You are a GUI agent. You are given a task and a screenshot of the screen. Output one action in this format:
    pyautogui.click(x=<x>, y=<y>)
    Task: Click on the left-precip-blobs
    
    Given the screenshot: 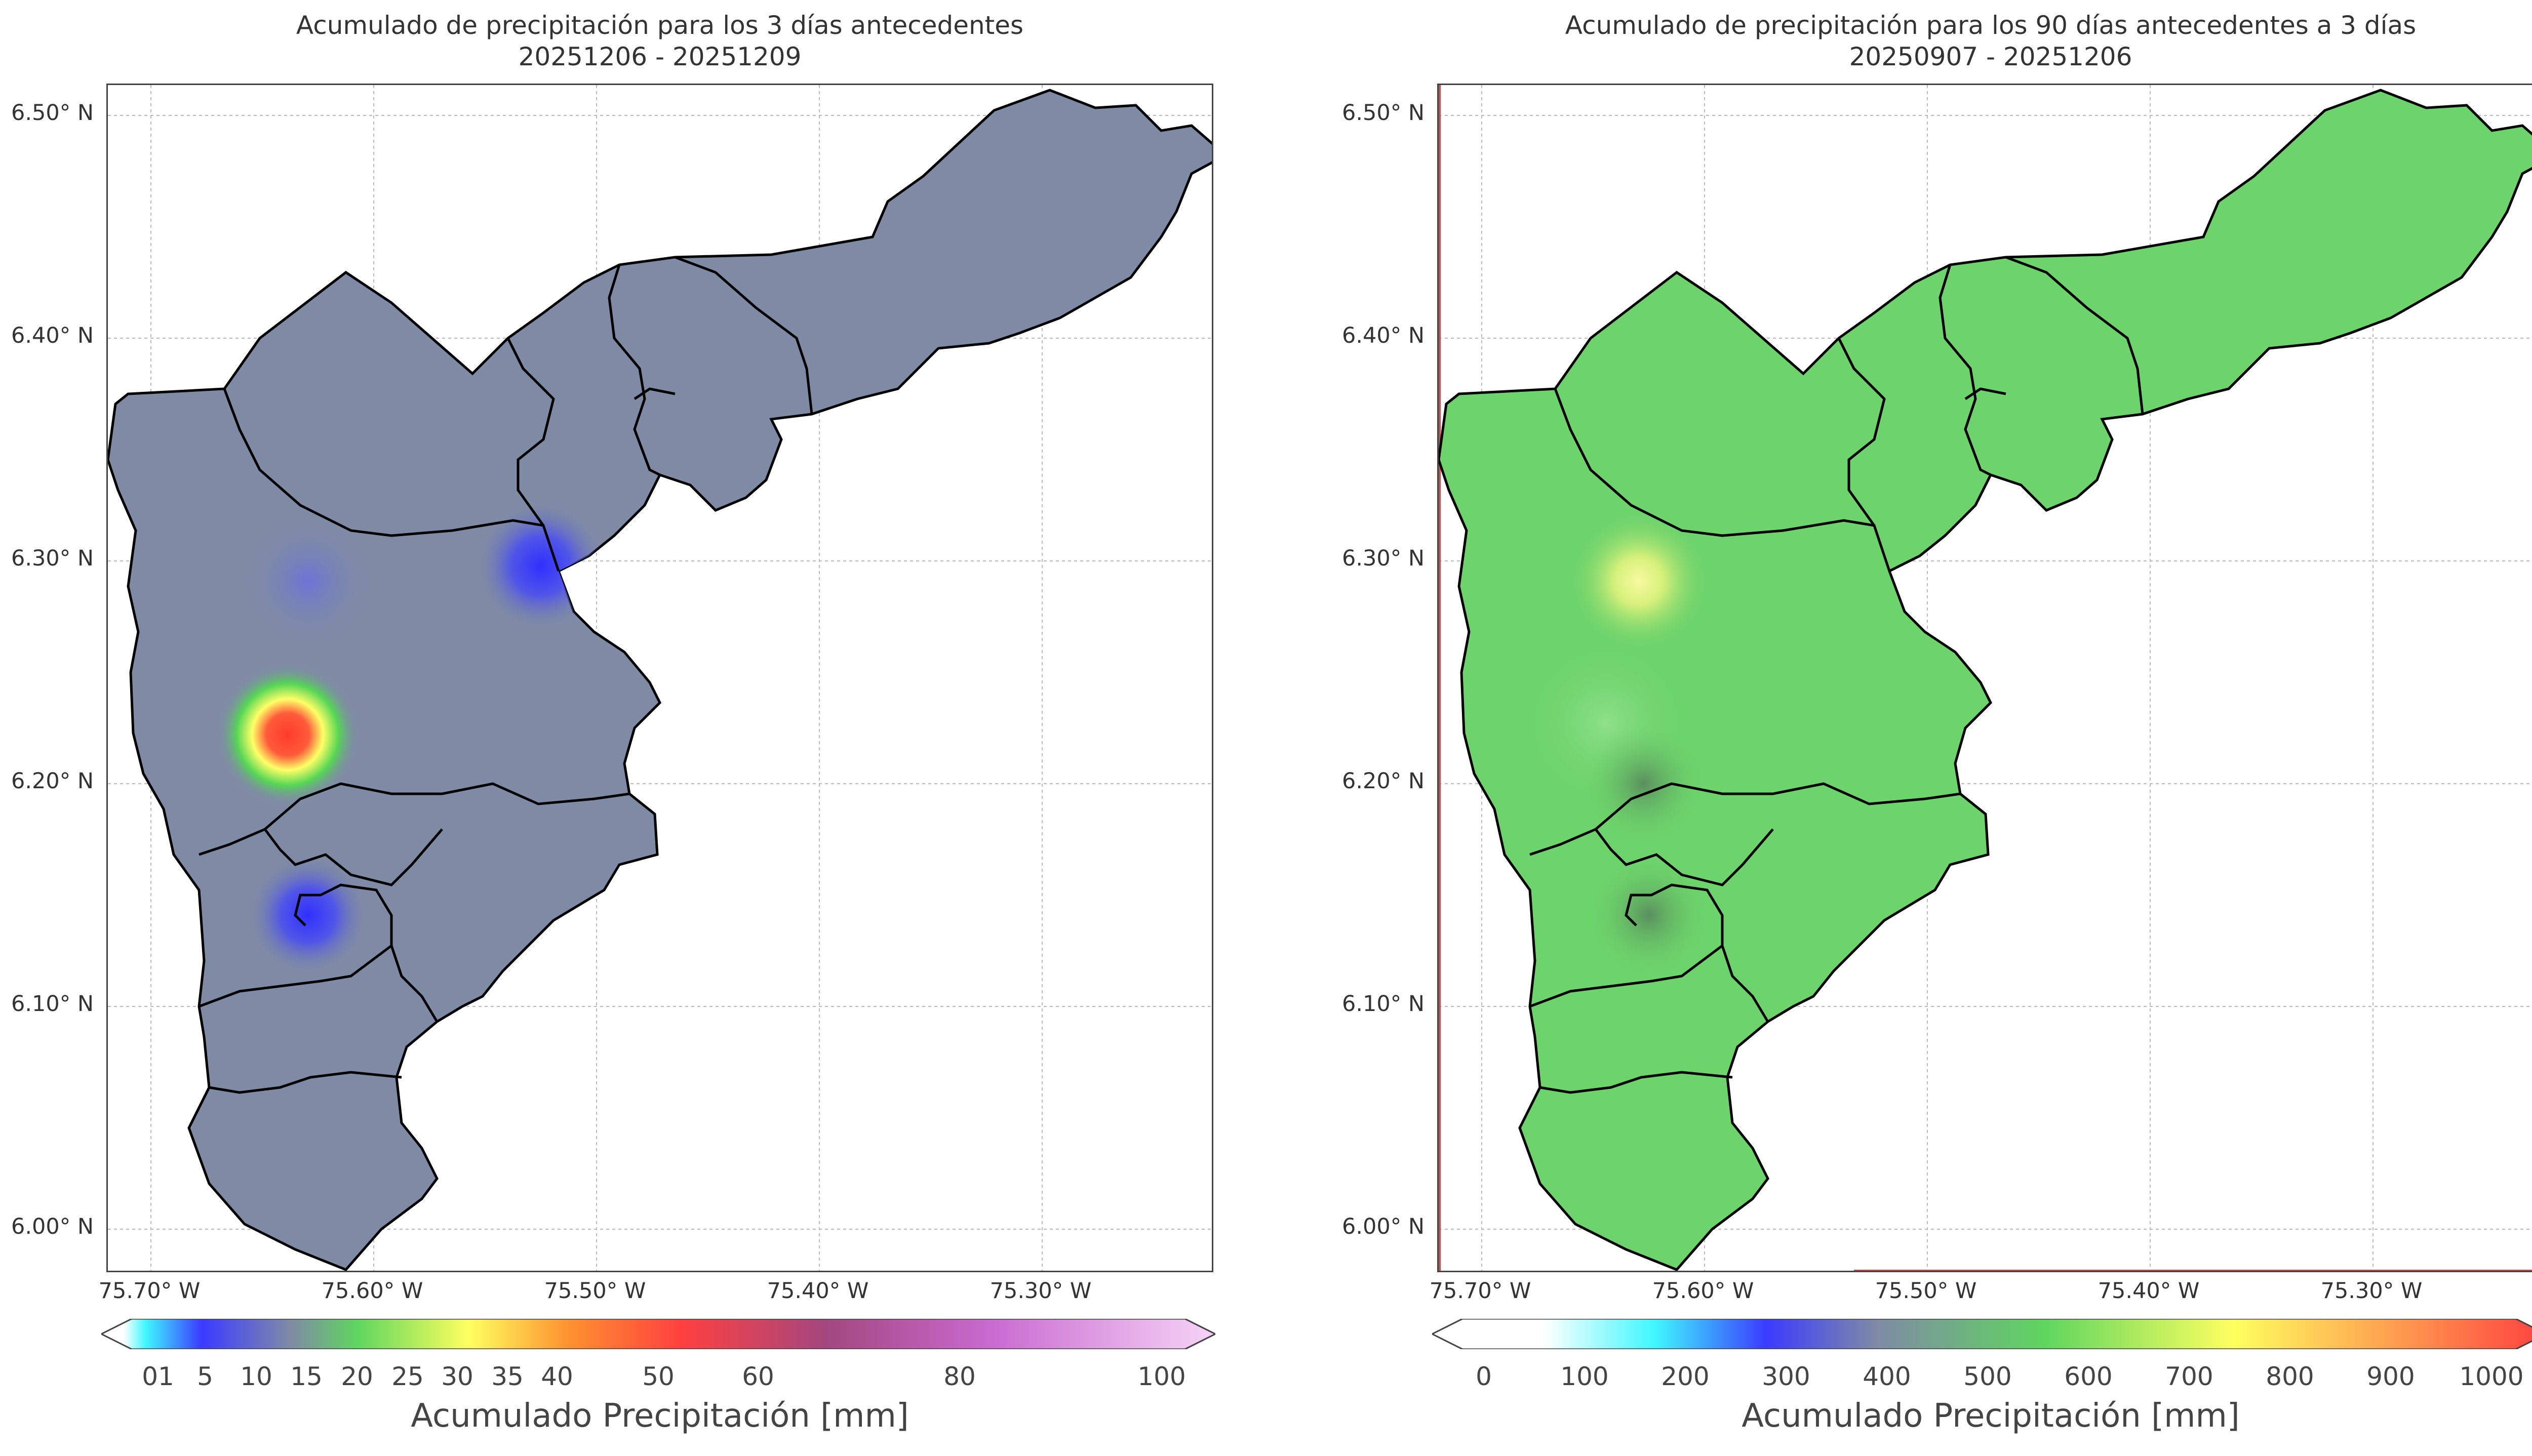 What is the action you would take?
    pyautogui.click(x=412, y=738)
    